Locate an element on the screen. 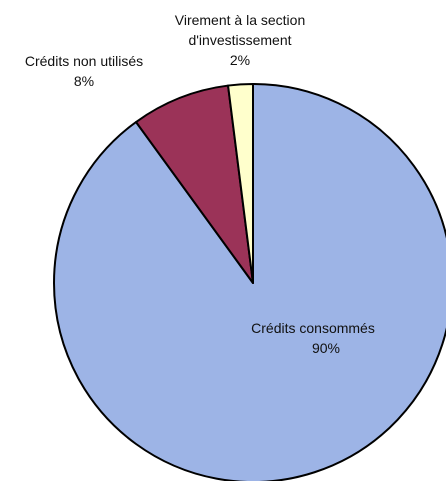 This screenshot has width=446, height=481. slice-label-credits-non-utilises: Crédits non utilisés is located at coordinates (84, 61).